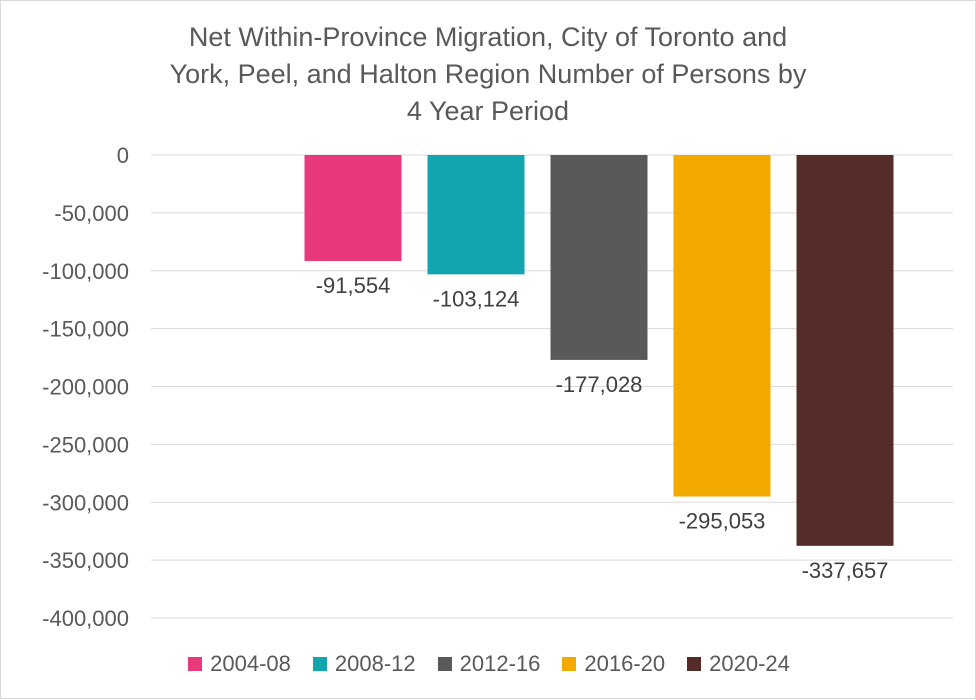  I want to click on data-label-2016-20: -295,053, so click(722, 521).